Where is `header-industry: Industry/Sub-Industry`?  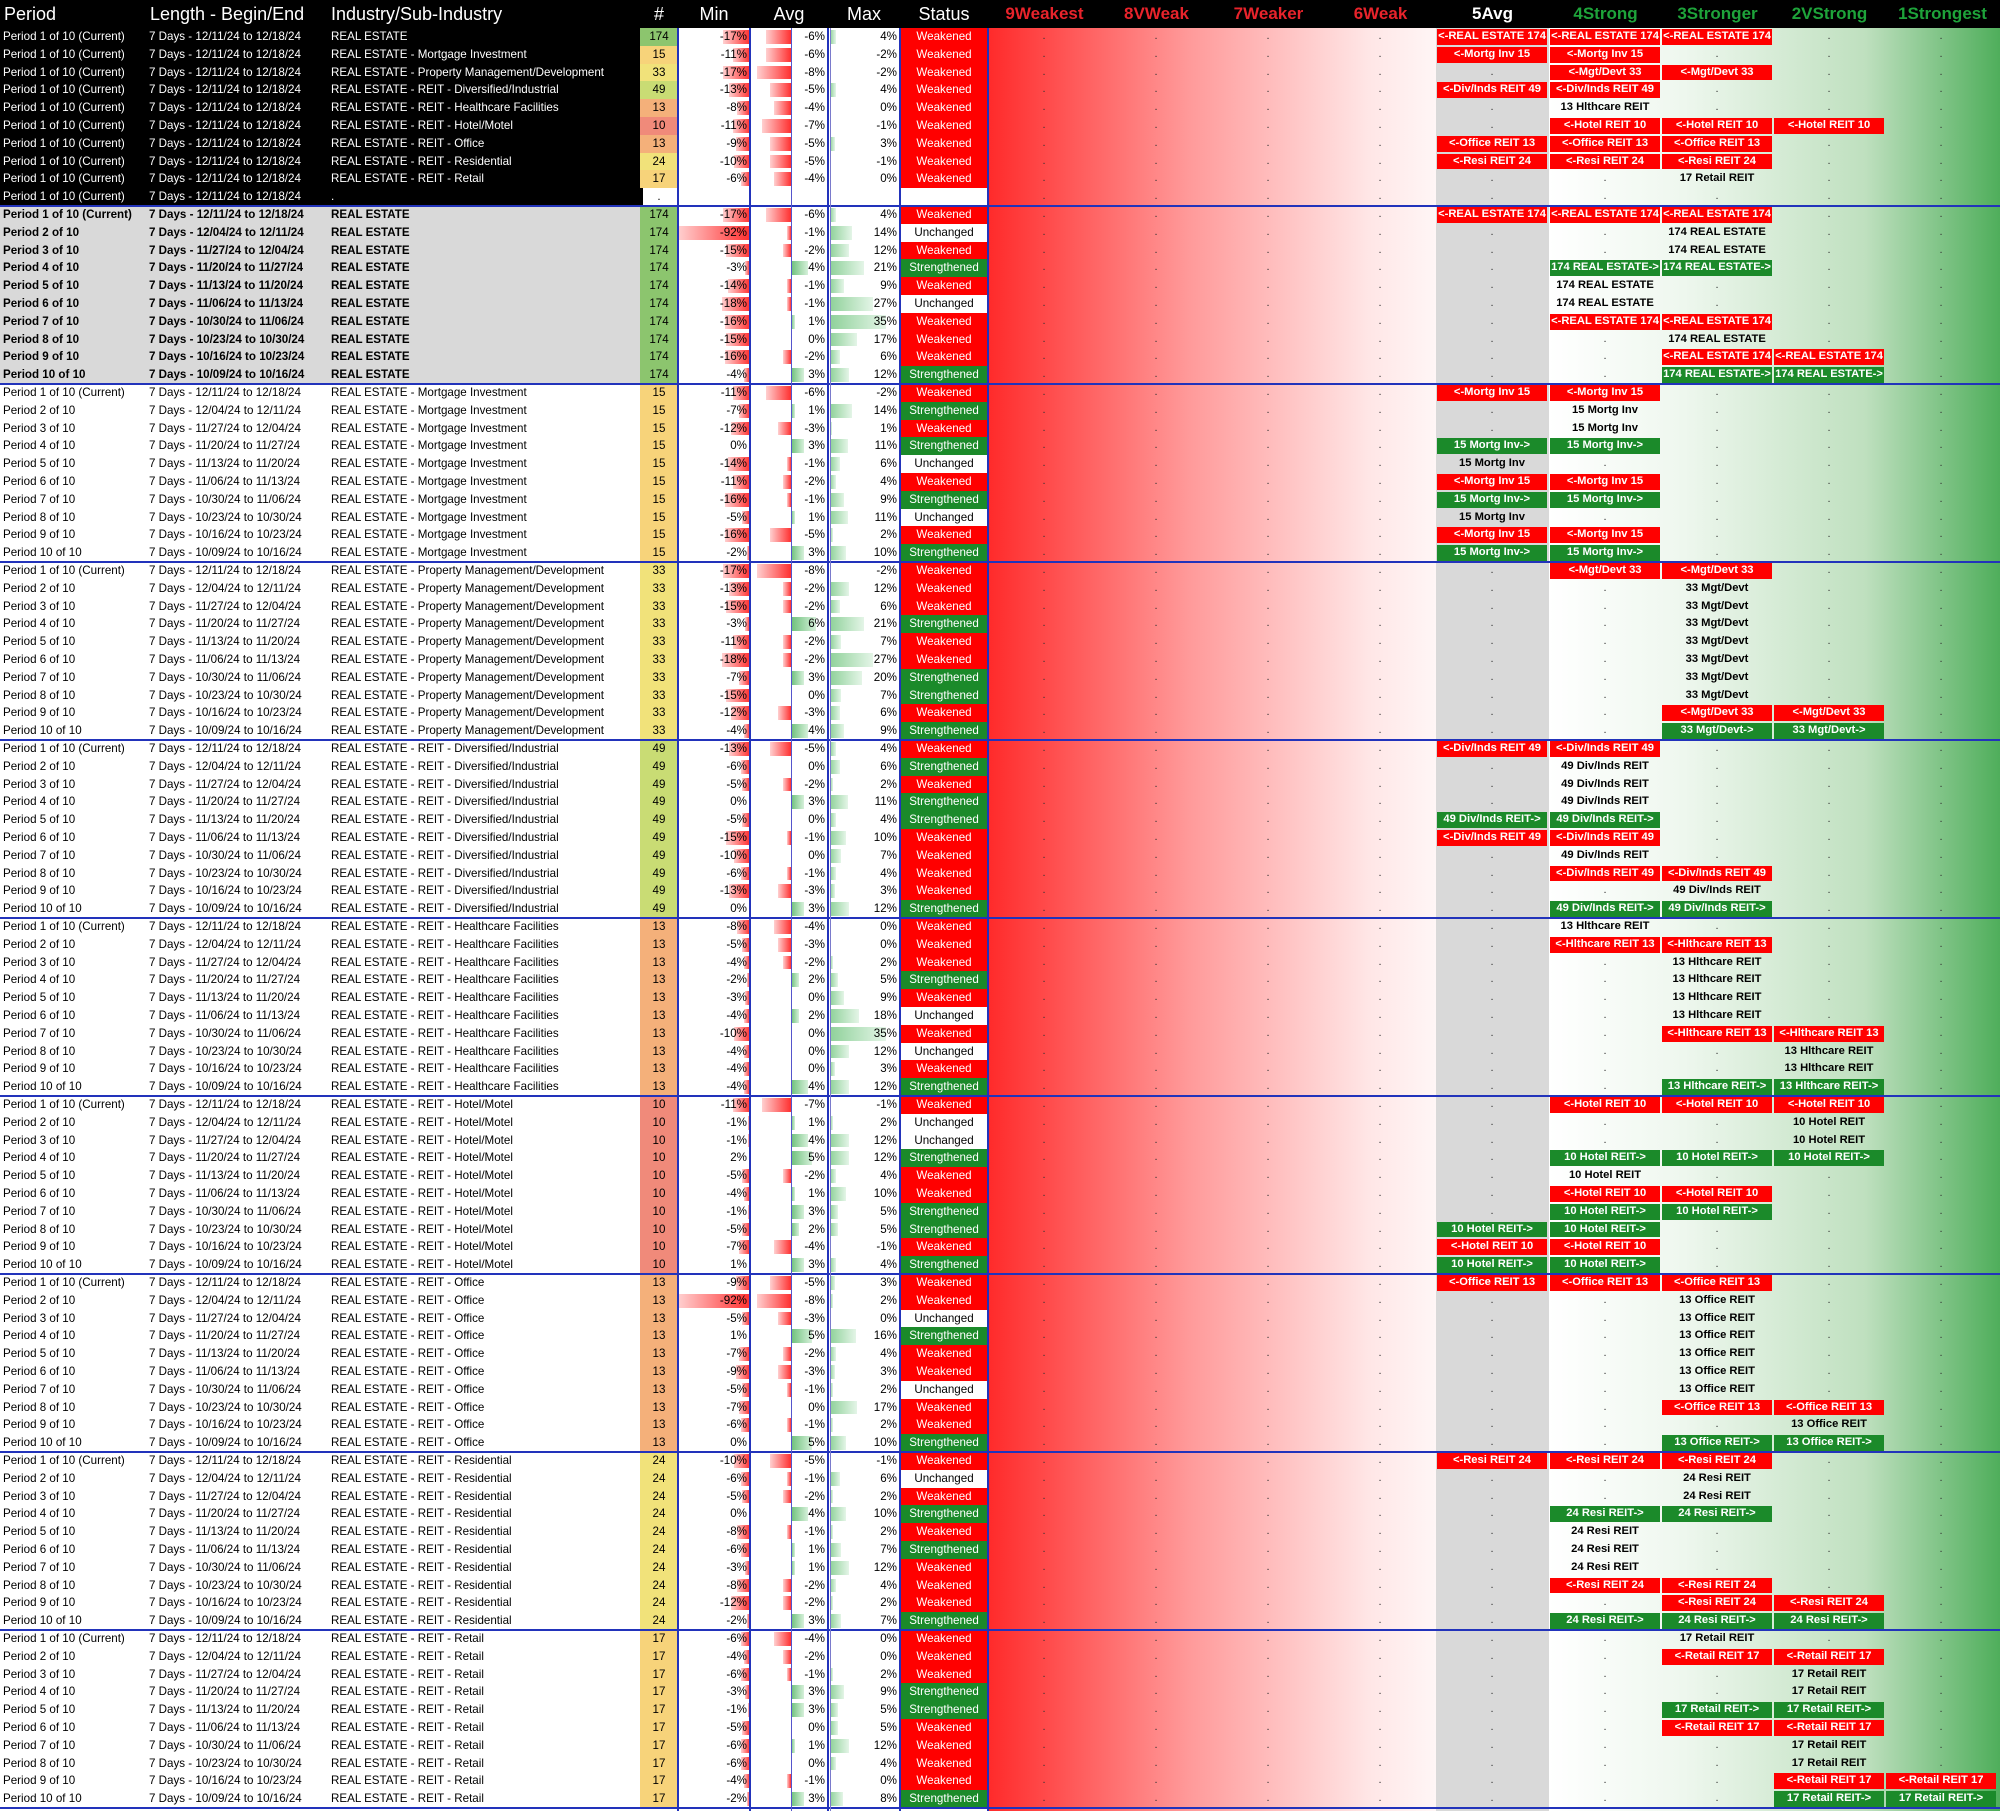 header-industry: Industry/Sub-Industry is located at coordinates (484, 14).